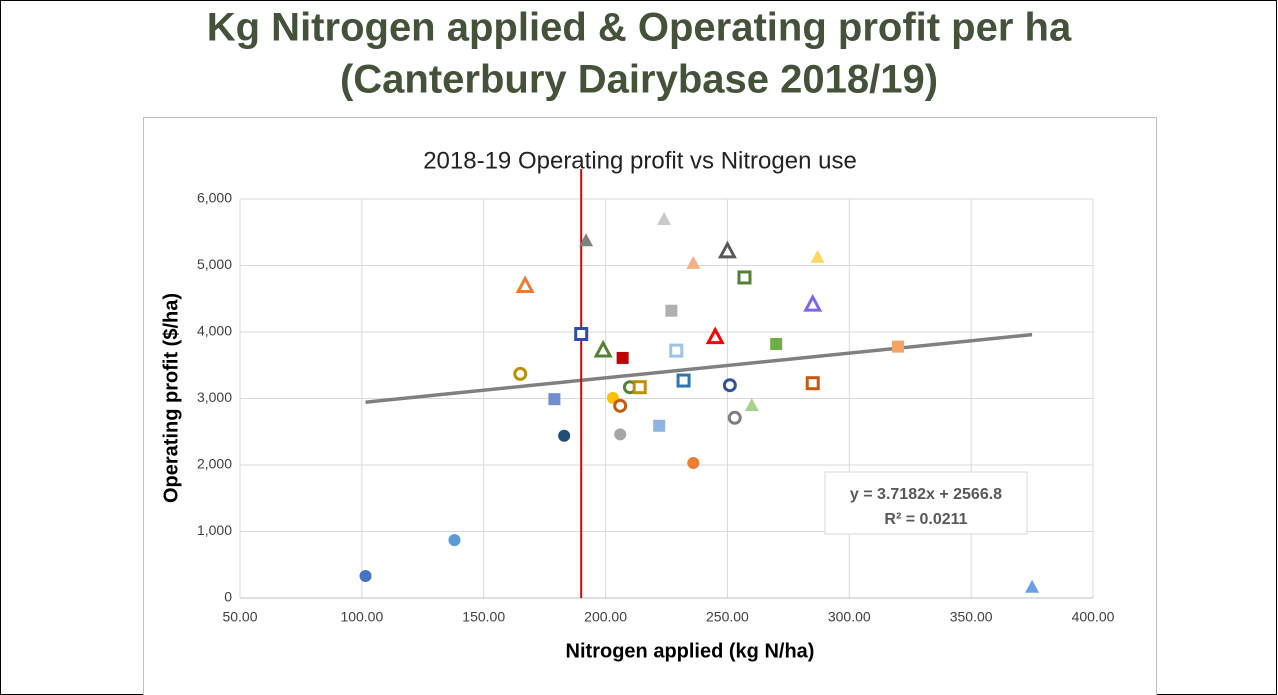  Describe the element at coordinates (228, 597) in the screenshot. I see `y-tick-label: 0` at that location.